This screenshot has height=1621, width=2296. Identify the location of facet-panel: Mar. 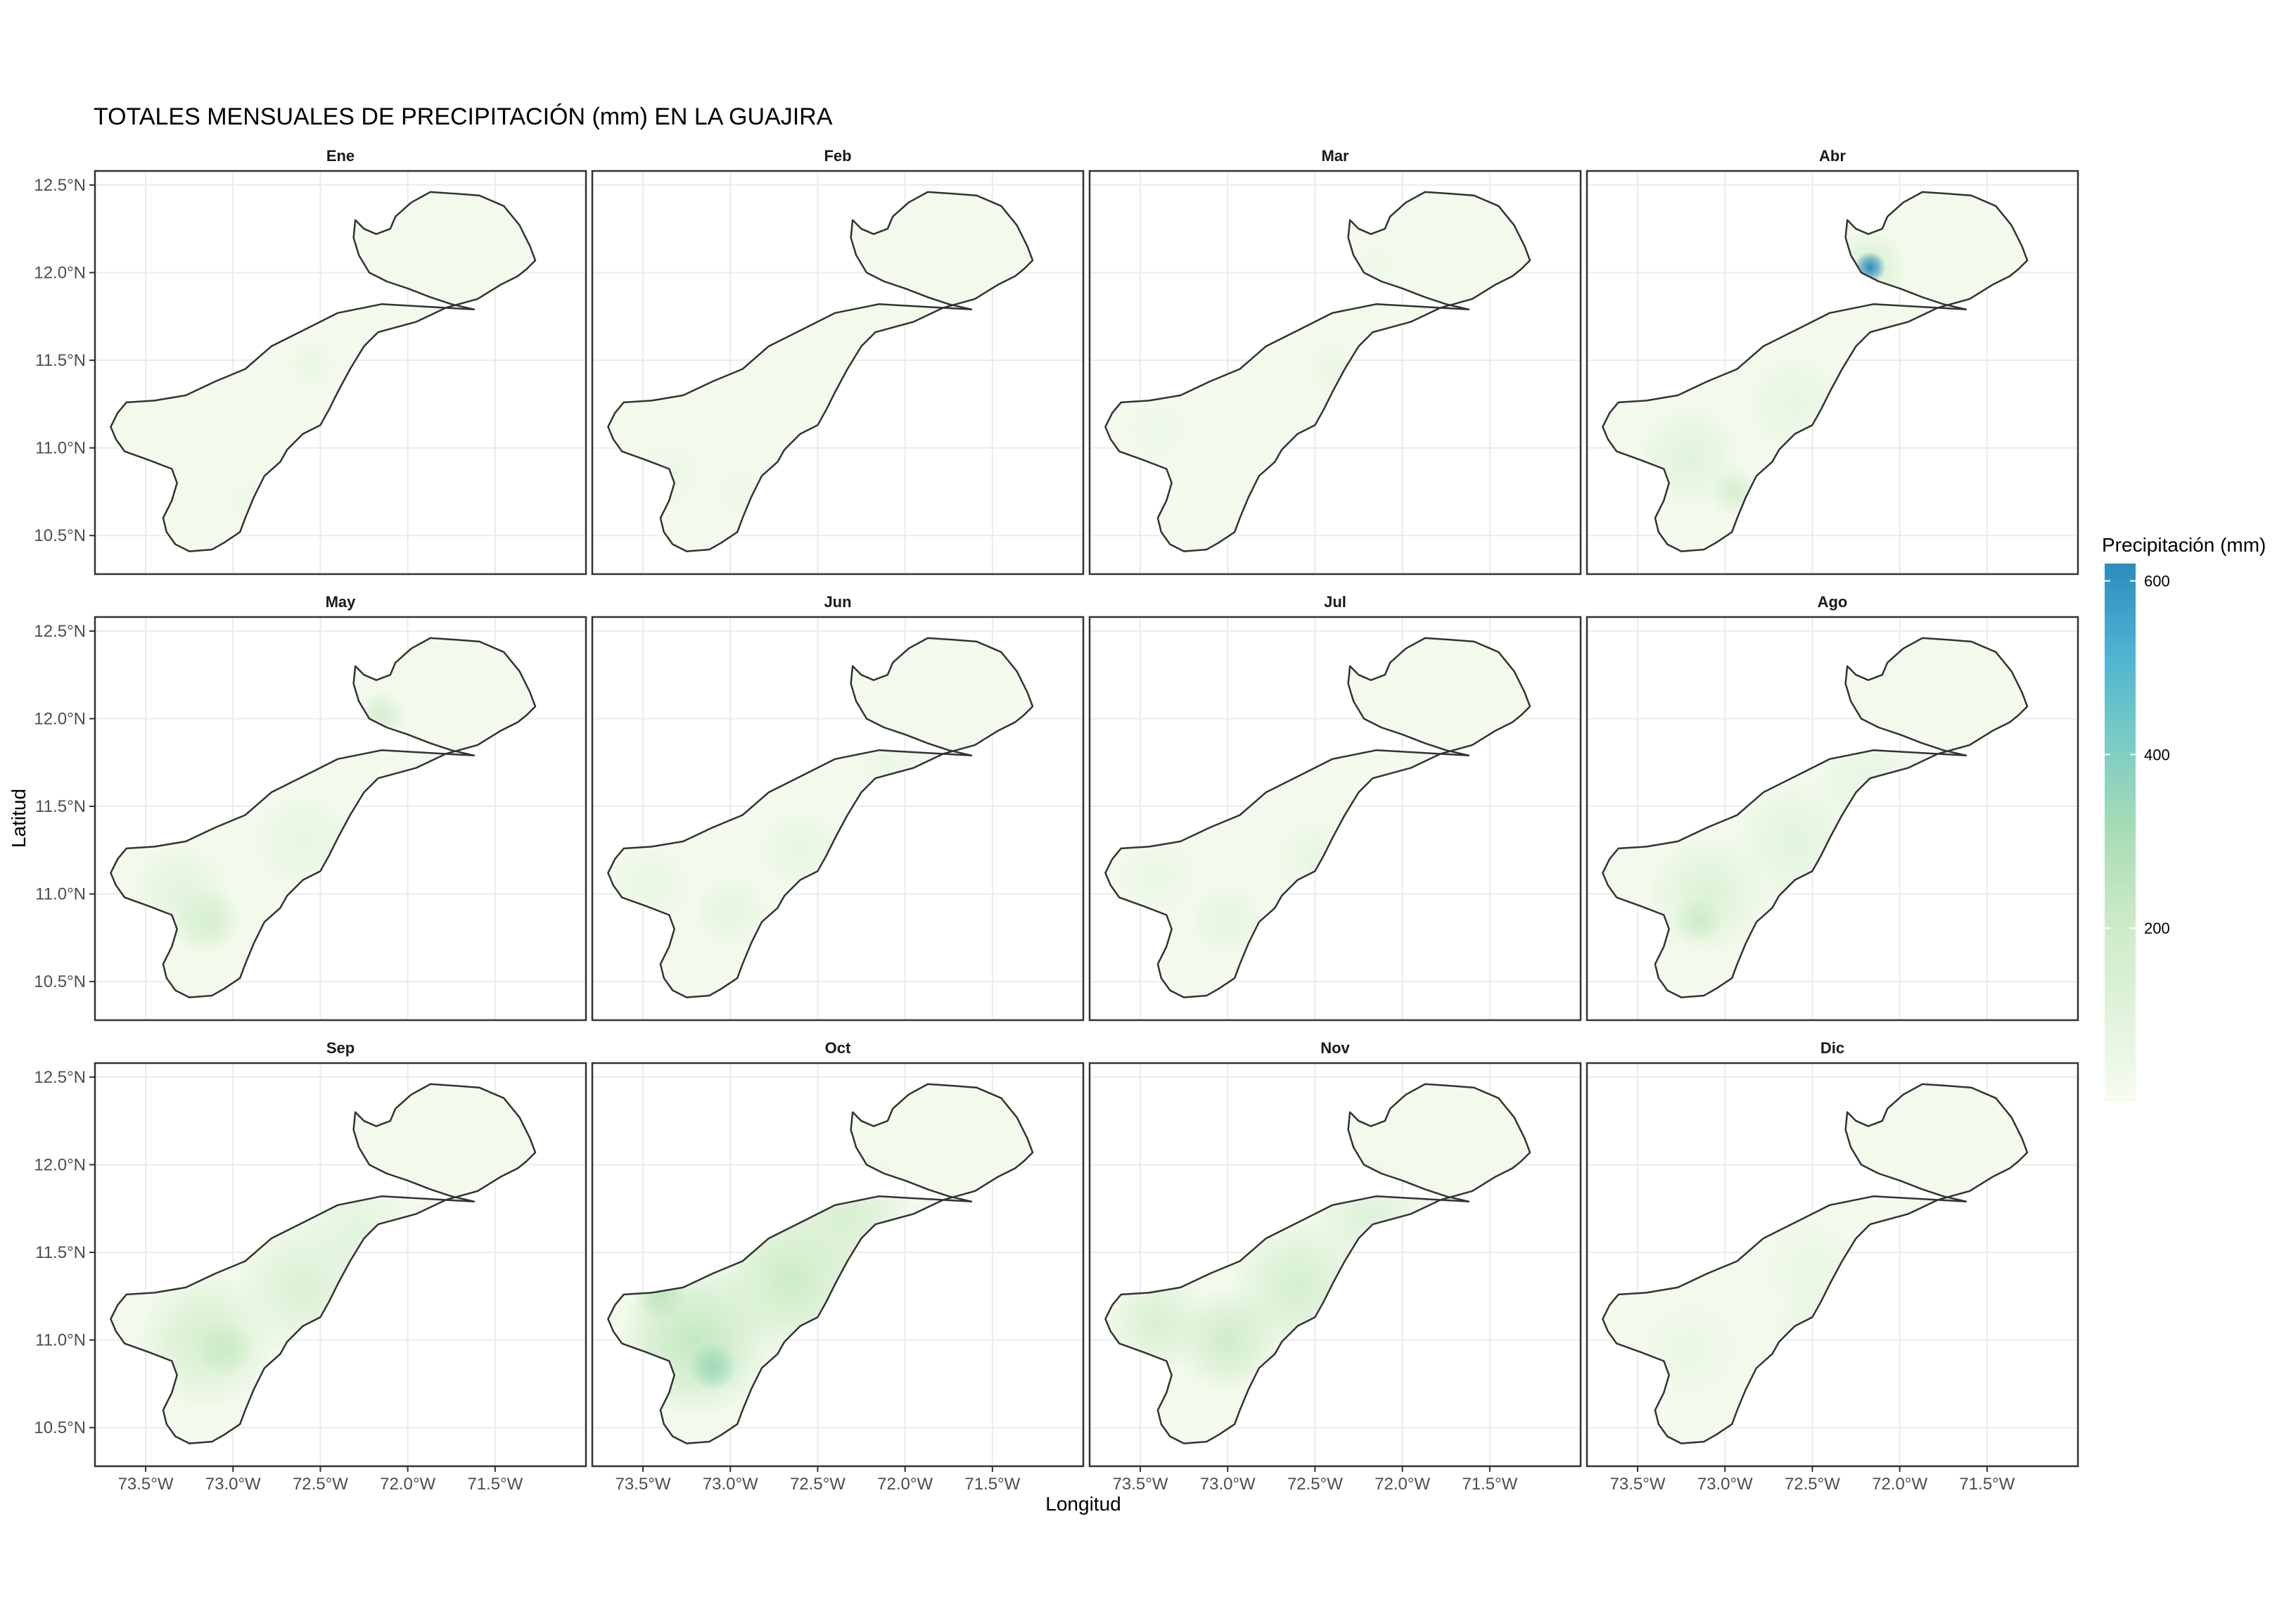
(1335, 361).